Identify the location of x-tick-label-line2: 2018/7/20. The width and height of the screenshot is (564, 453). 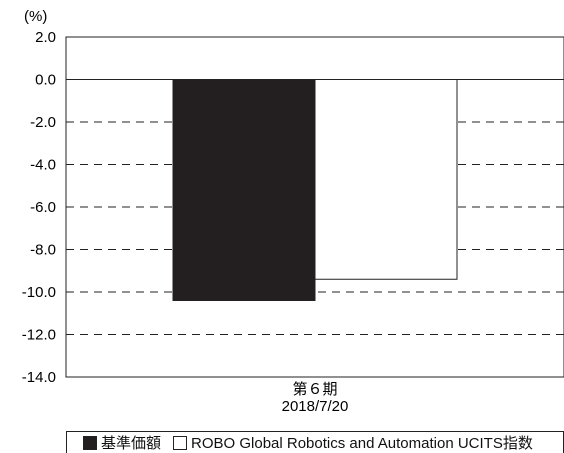
(315, 406).